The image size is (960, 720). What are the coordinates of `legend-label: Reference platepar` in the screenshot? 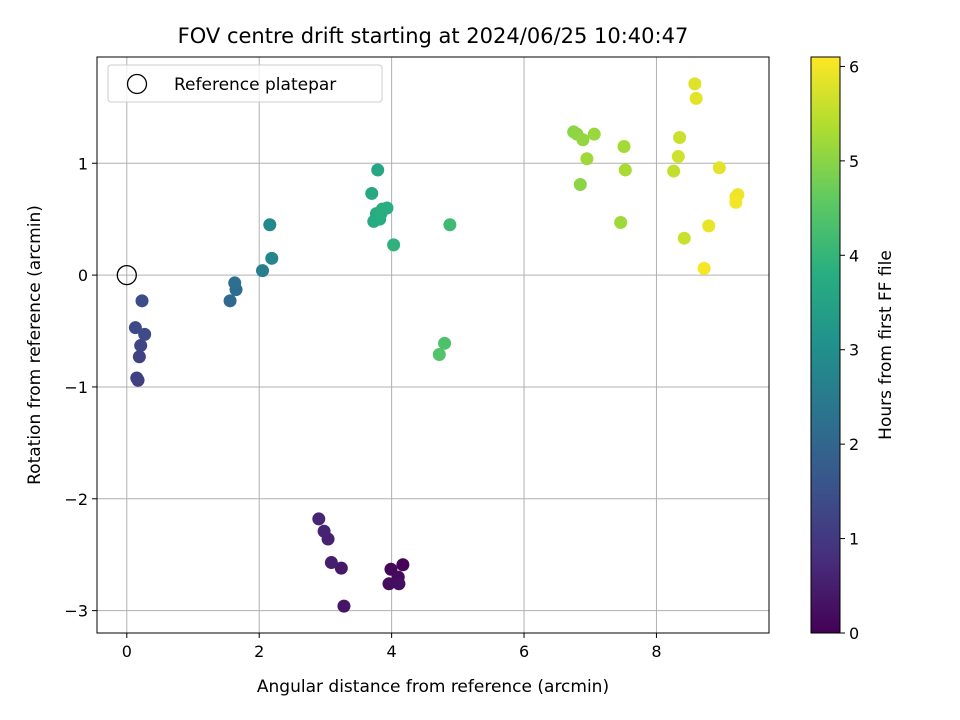 It's located at (255, 85).